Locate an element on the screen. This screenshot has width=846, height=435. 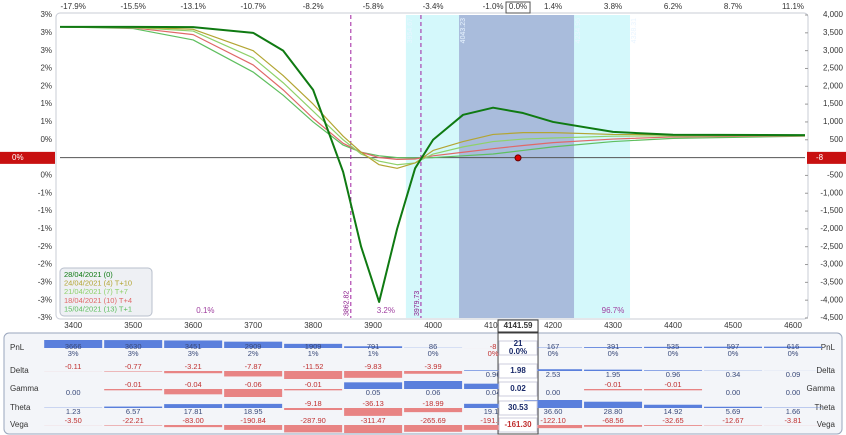
greek-value: 3630 is located at coordinates (133, 346).